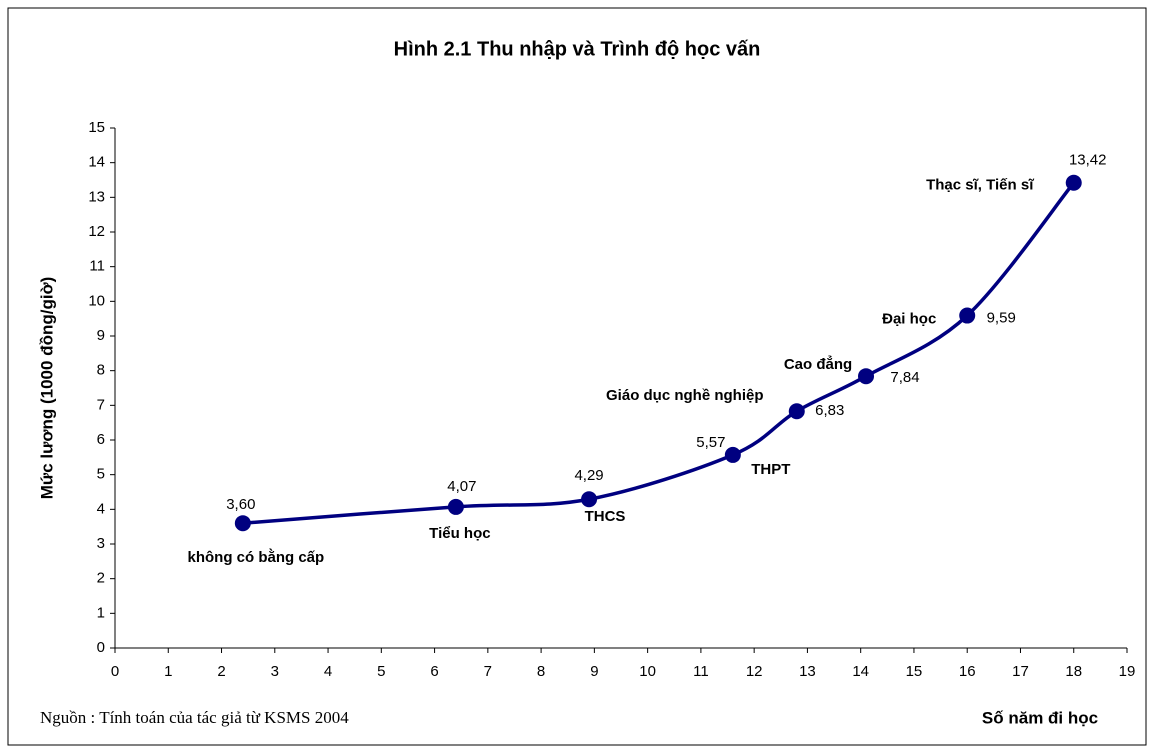 The width and height of the screenshot is (1154, 753). I want to click on point-label: THCS, so click(605, 516).